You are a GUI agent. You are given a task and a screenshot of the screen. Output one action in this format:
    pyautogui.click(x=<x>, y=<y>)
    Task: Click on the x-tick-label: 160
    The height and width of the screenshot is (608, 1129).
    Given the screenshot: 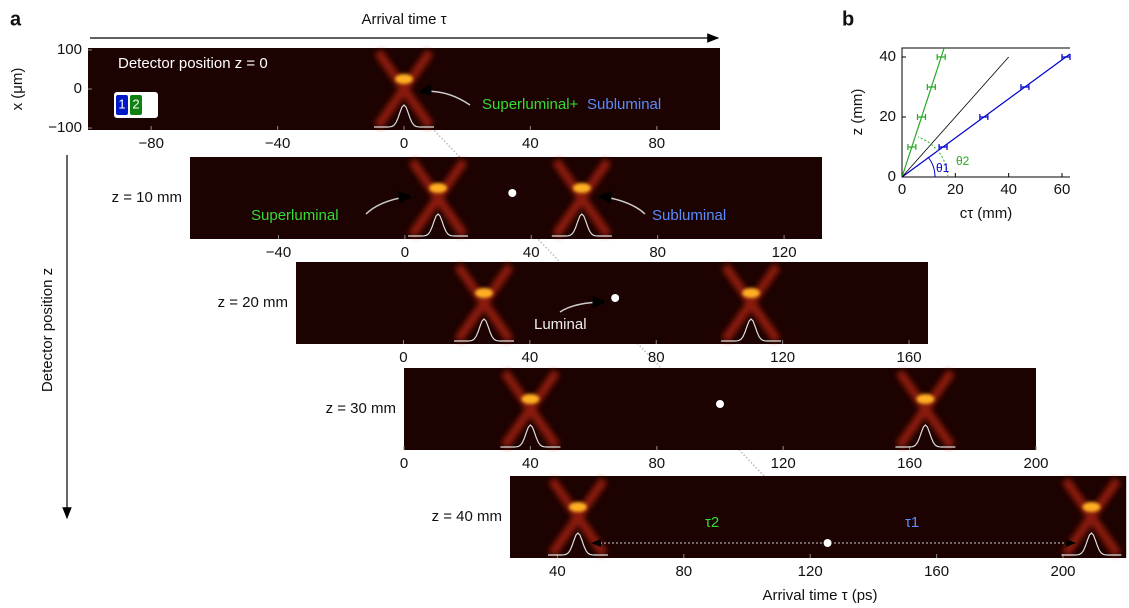 What is the action you would take?
    pyautogui.click(x=936, y=571)
    